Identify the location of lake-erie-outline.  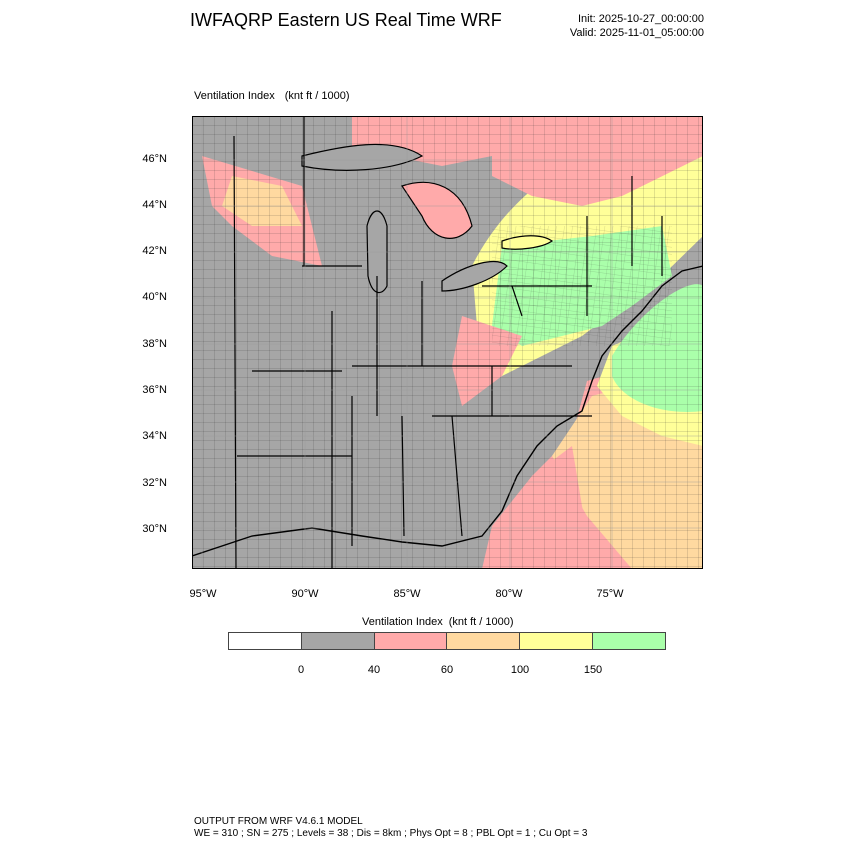
(474, 276).